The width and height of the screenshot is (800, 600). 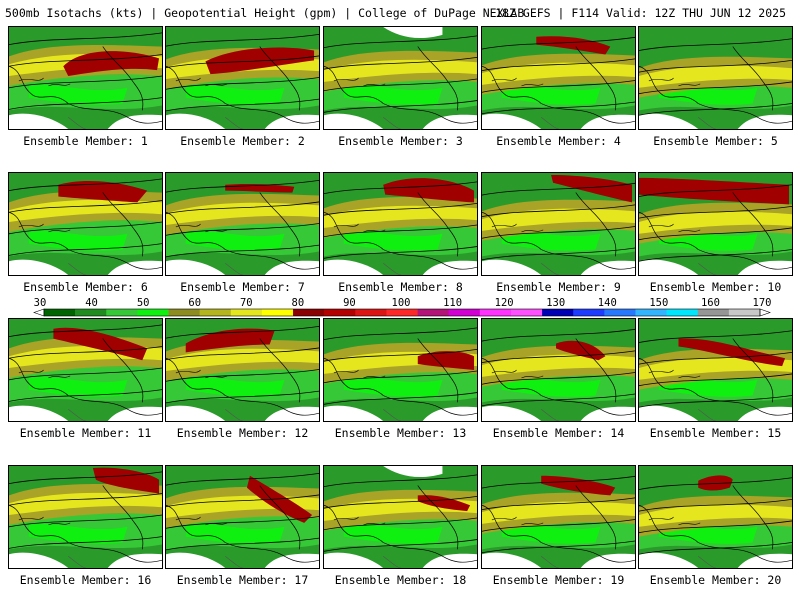 I want to click on colorbar-tick-label: 120, so click(x=504, y=303).